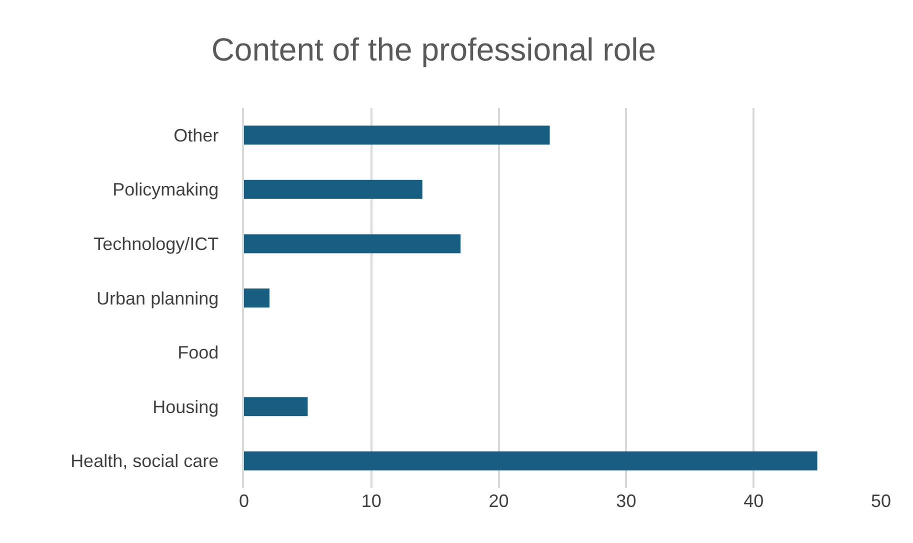  What do you see at coordinates (156, 244) in the screenshot?
I see `y-tick-label: Technology/ICT` at bounding box center [156, 244].